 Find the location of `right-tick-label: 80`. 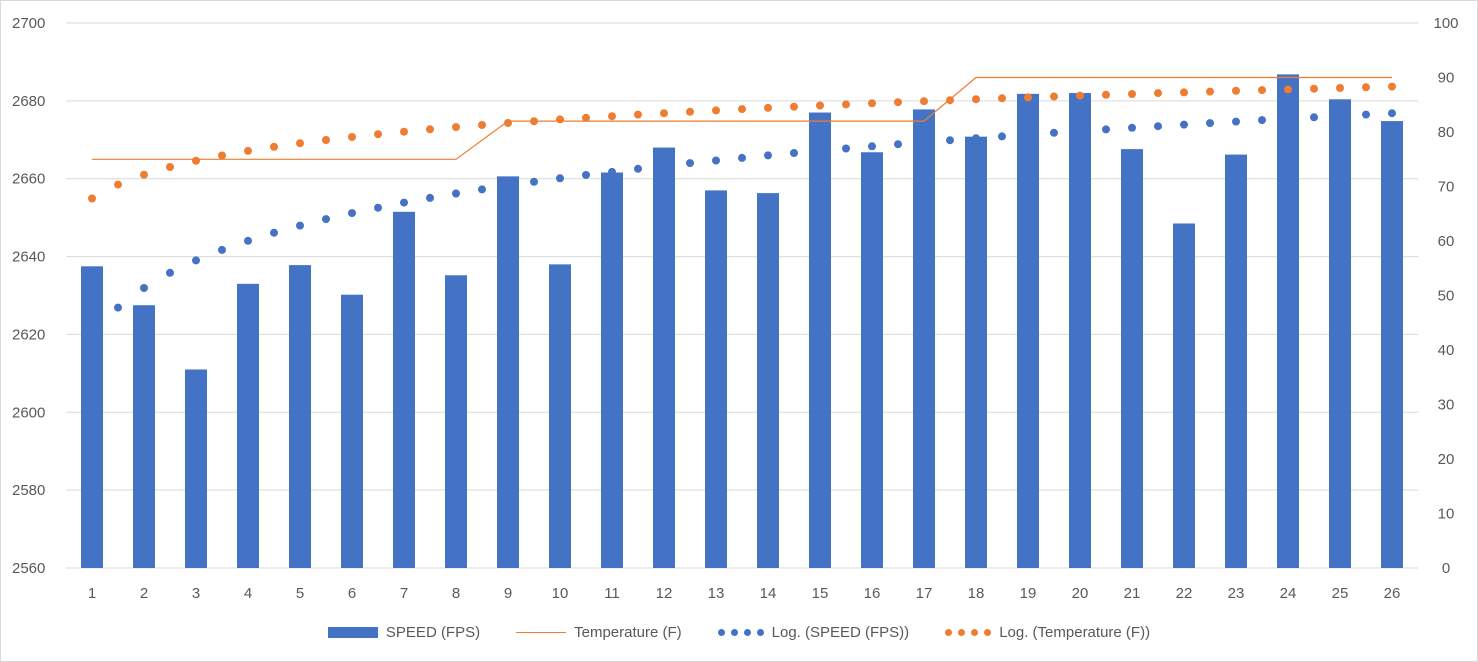

right-tick-label: 80 is located at coordinates (1446, 132).